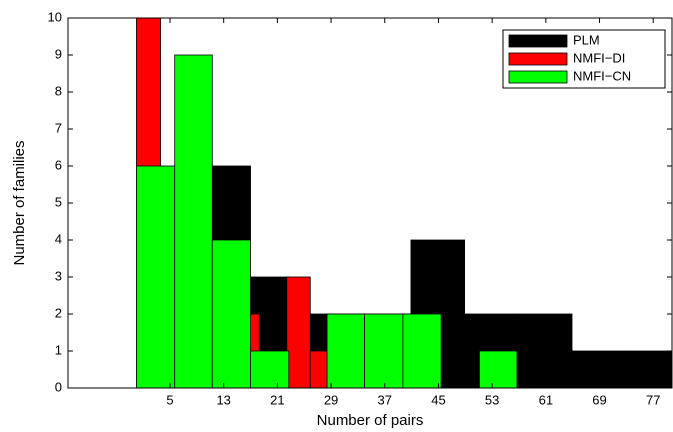 This screenshot has width=673, height=432. What do you see at coordinates (277, 399) in the screenshot?
I see `x-tick-label: 21` at bounding box center [277, 399].